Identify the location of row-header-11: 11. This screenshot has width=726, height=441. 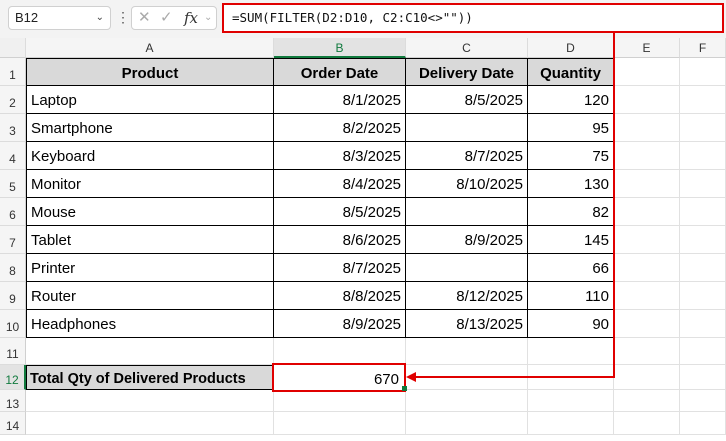
(13, 351).